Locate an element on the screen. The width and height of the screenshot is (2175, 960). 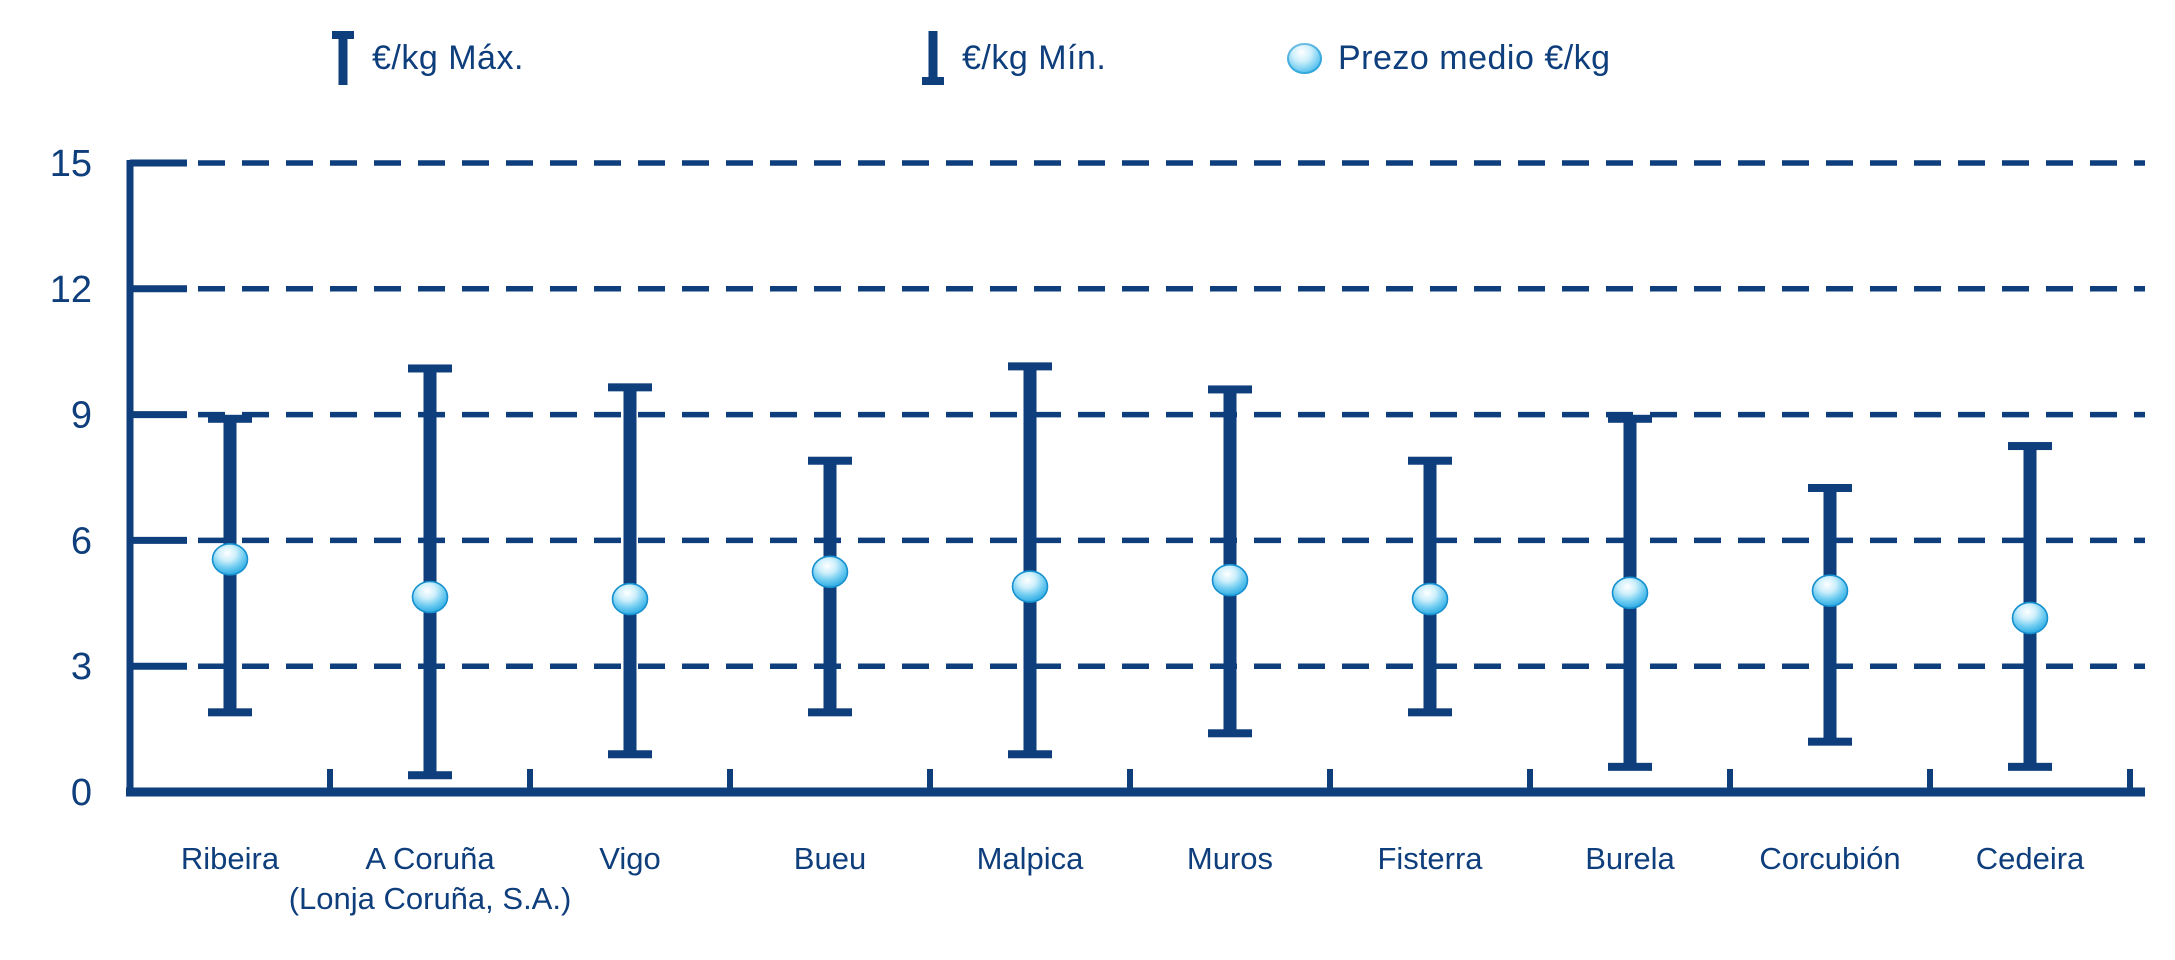
x-category-label: Muros is located at coordinates (1230, 858).